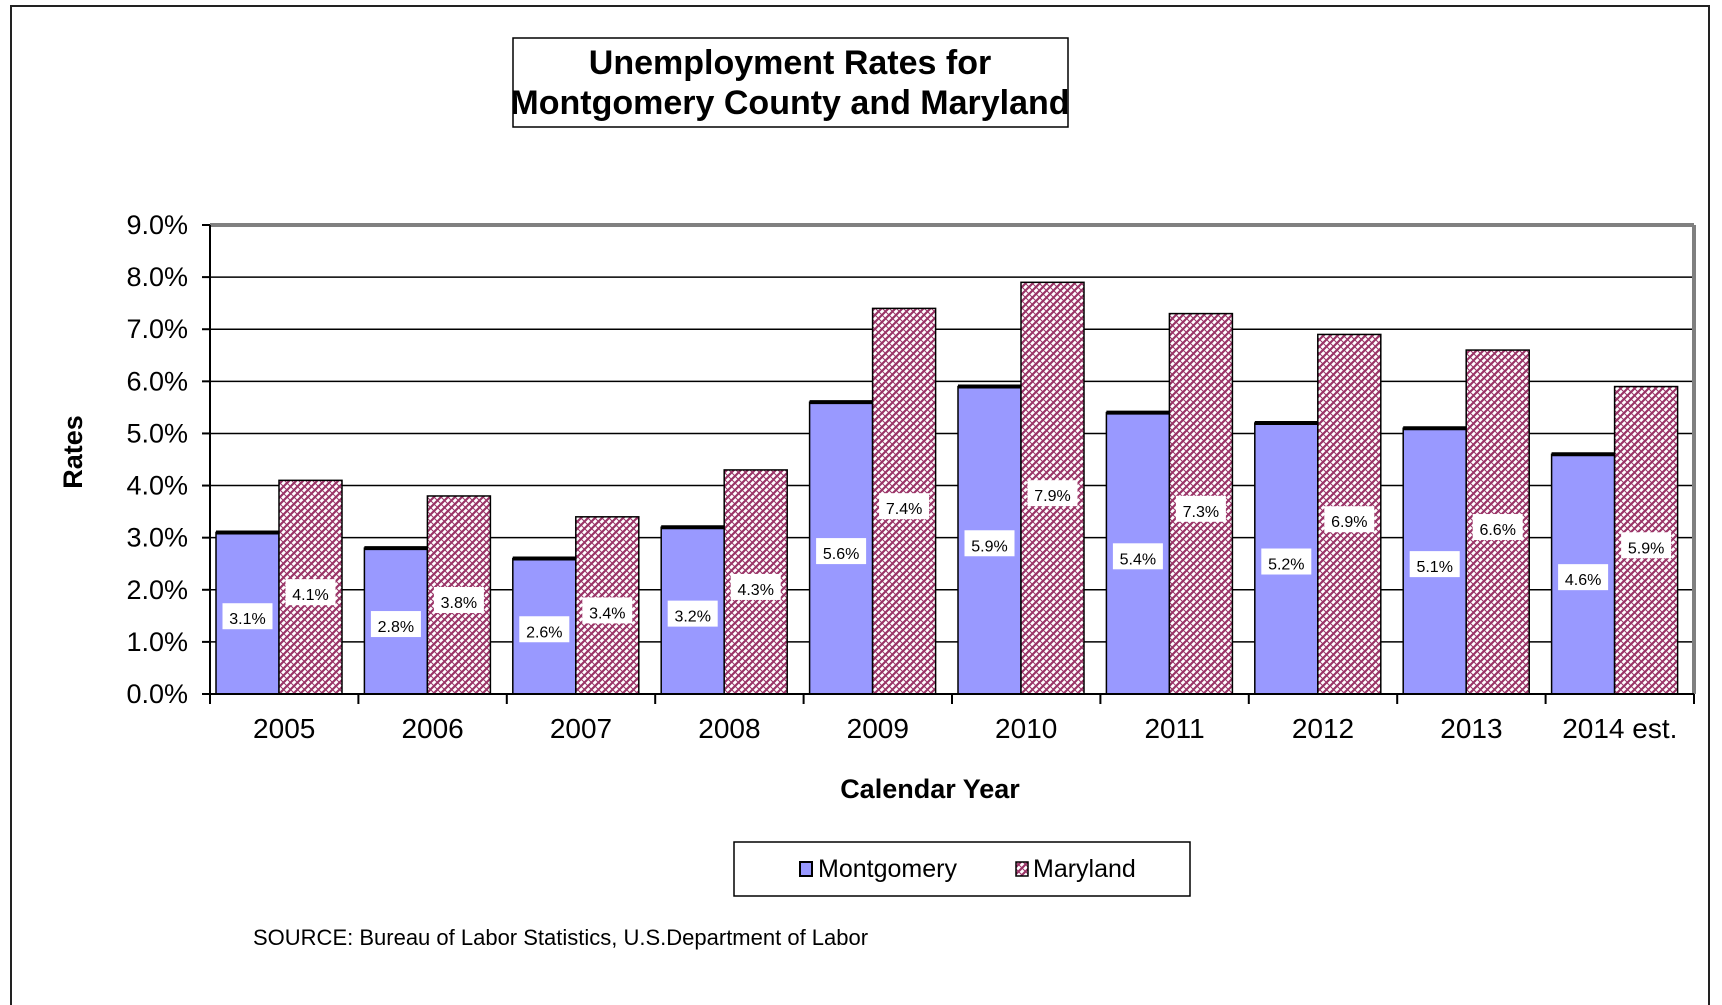 This screenshot has width=1722, height=1005. Describe the element at coordinates (1174, 728) in the screenshot. I see `x-tick-label: 2011` at that location.